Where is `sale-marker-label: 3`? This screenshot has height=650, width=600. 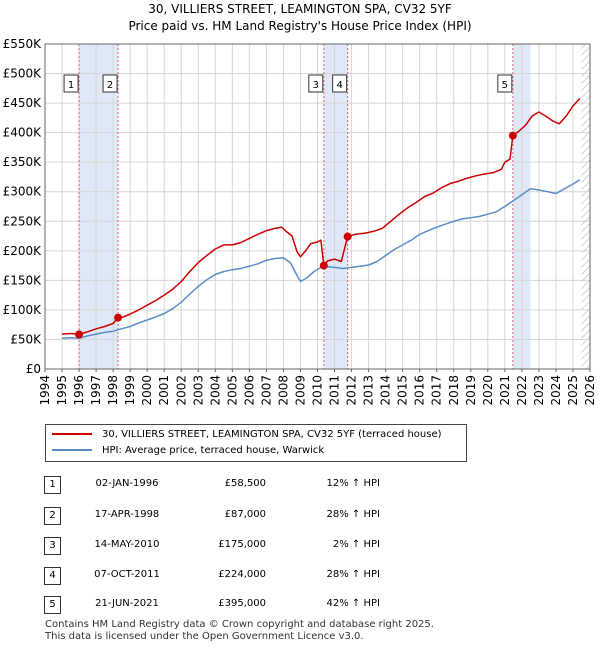 sale-marker-label: 3 is located at coordinates (316, 85).